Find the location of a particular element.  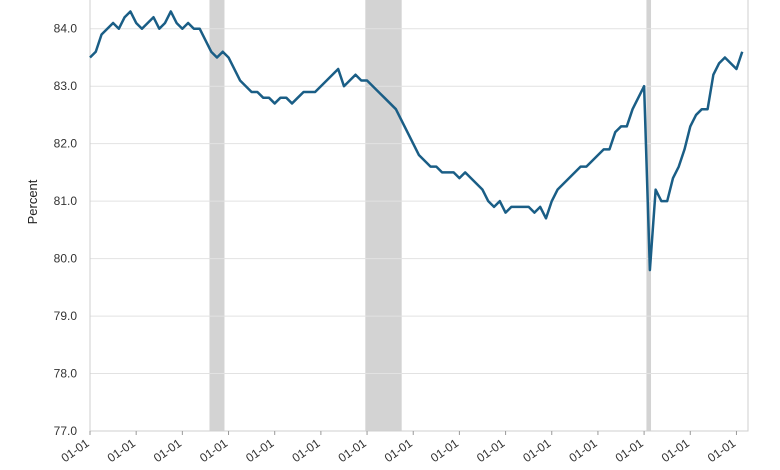

y-tick-label: 81.0 is located at coordinates (66, 201).